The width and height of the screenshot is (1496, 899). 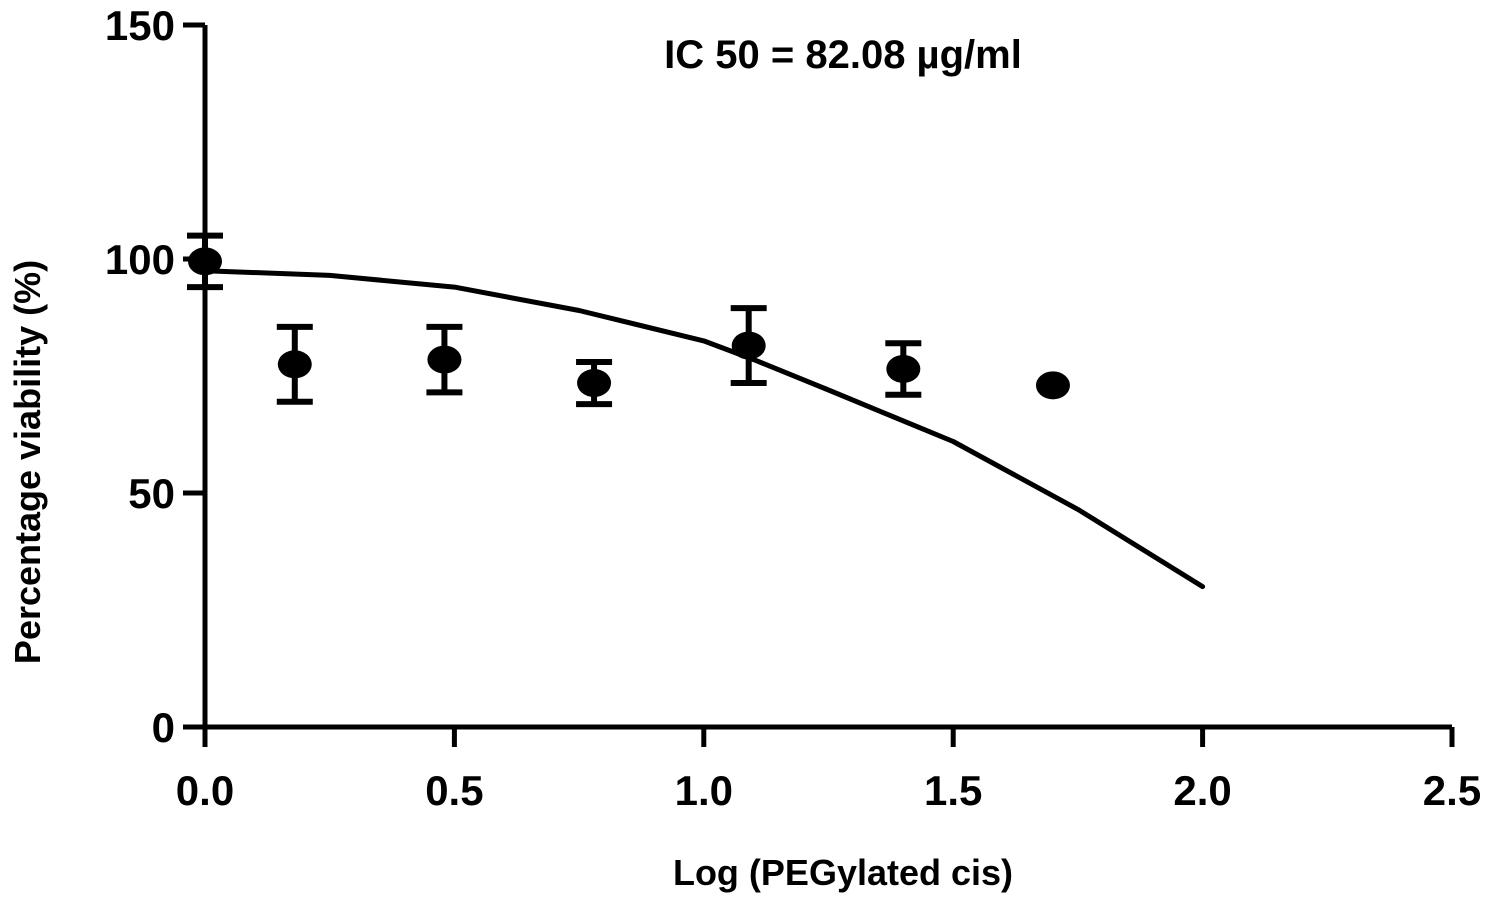 What do you see at coordinates (1202, 790) in the screenshot?
I see `x-tick-label: 2.0` at bounding box center [1202, 790].